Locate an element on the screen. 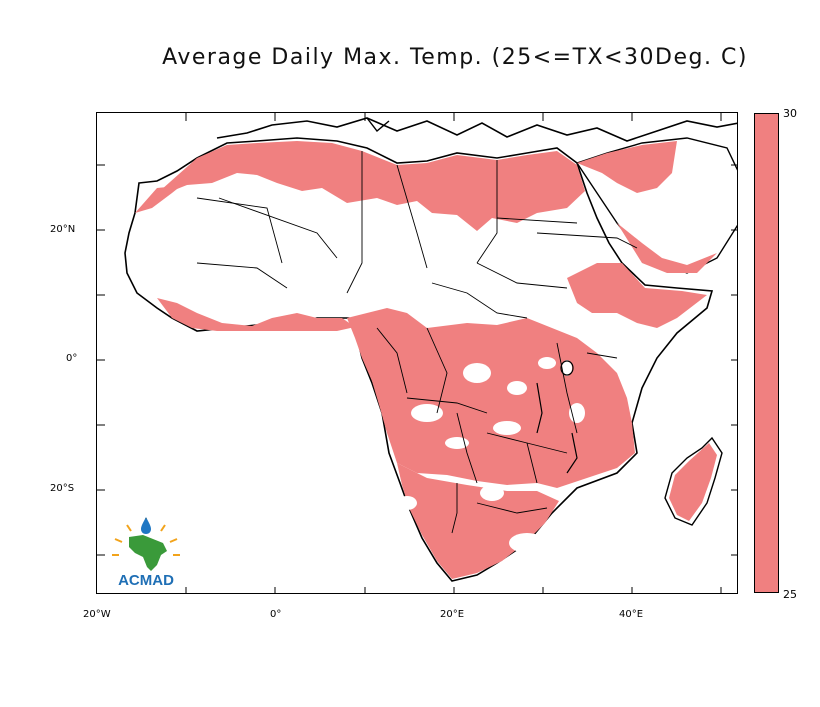 The image size is (820, 707). madagascar-fill is located at coordinates (693, 482).